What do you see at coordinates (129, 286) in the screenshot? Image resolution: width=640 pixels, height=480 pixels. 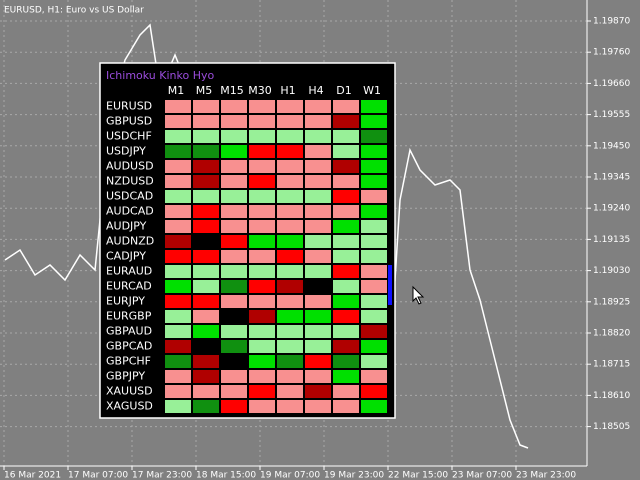 I see `symbol-label: EURCAD` at bounding box center [129, 286].